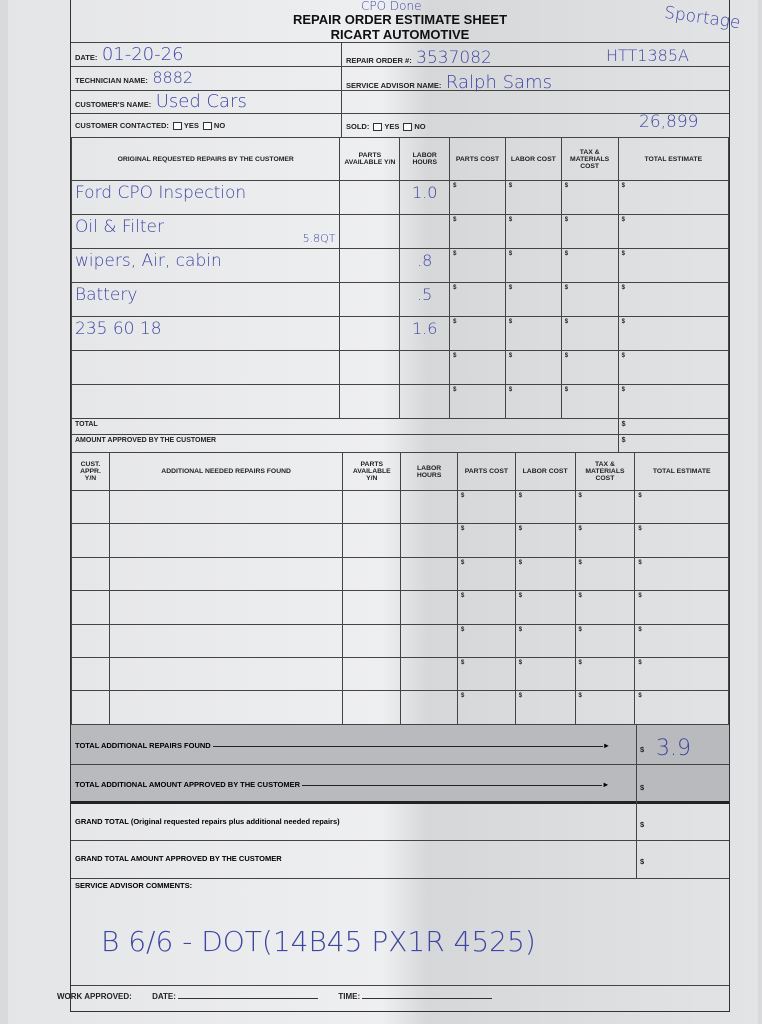 This screenshot has height=1024, width=762. I want to click on contacted-no-checkbox, so click(207, 126).